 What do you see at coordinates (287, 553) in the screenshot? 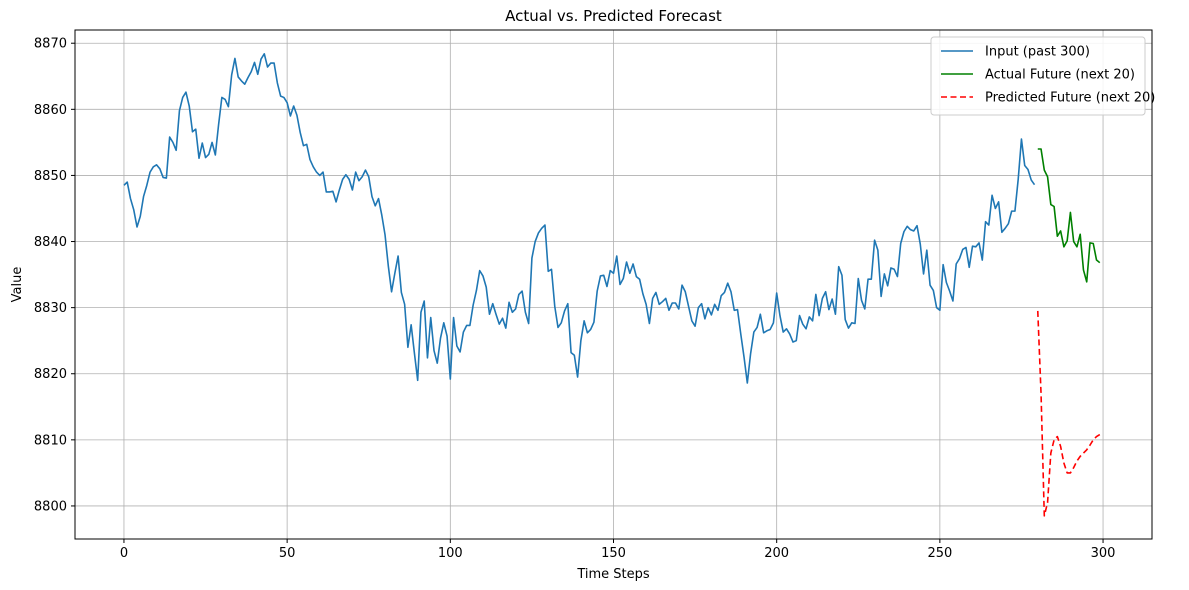
I see `x-tick-label: 50` at bounding box center [287, 553].